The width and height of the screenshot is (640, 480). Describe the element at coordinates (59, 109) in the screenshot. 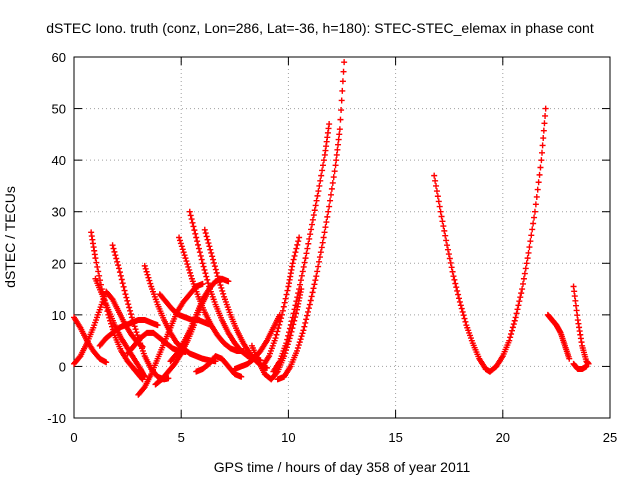

I see `y-tick-label: 50` at that location.